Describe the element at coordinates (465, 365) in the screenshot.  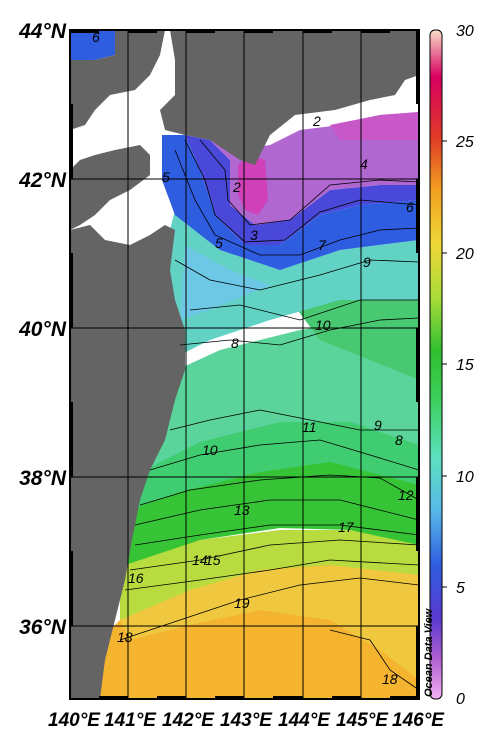
I see `colorbar-tick: 15` at that location.